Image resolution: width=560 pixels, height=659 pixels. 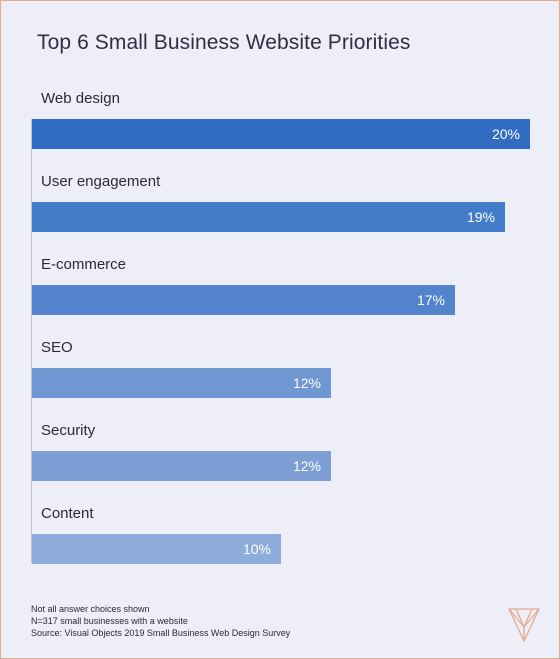 I want to click on chart-title: Top 6 Small Business Website Priorities, so click(x=224, y=42).